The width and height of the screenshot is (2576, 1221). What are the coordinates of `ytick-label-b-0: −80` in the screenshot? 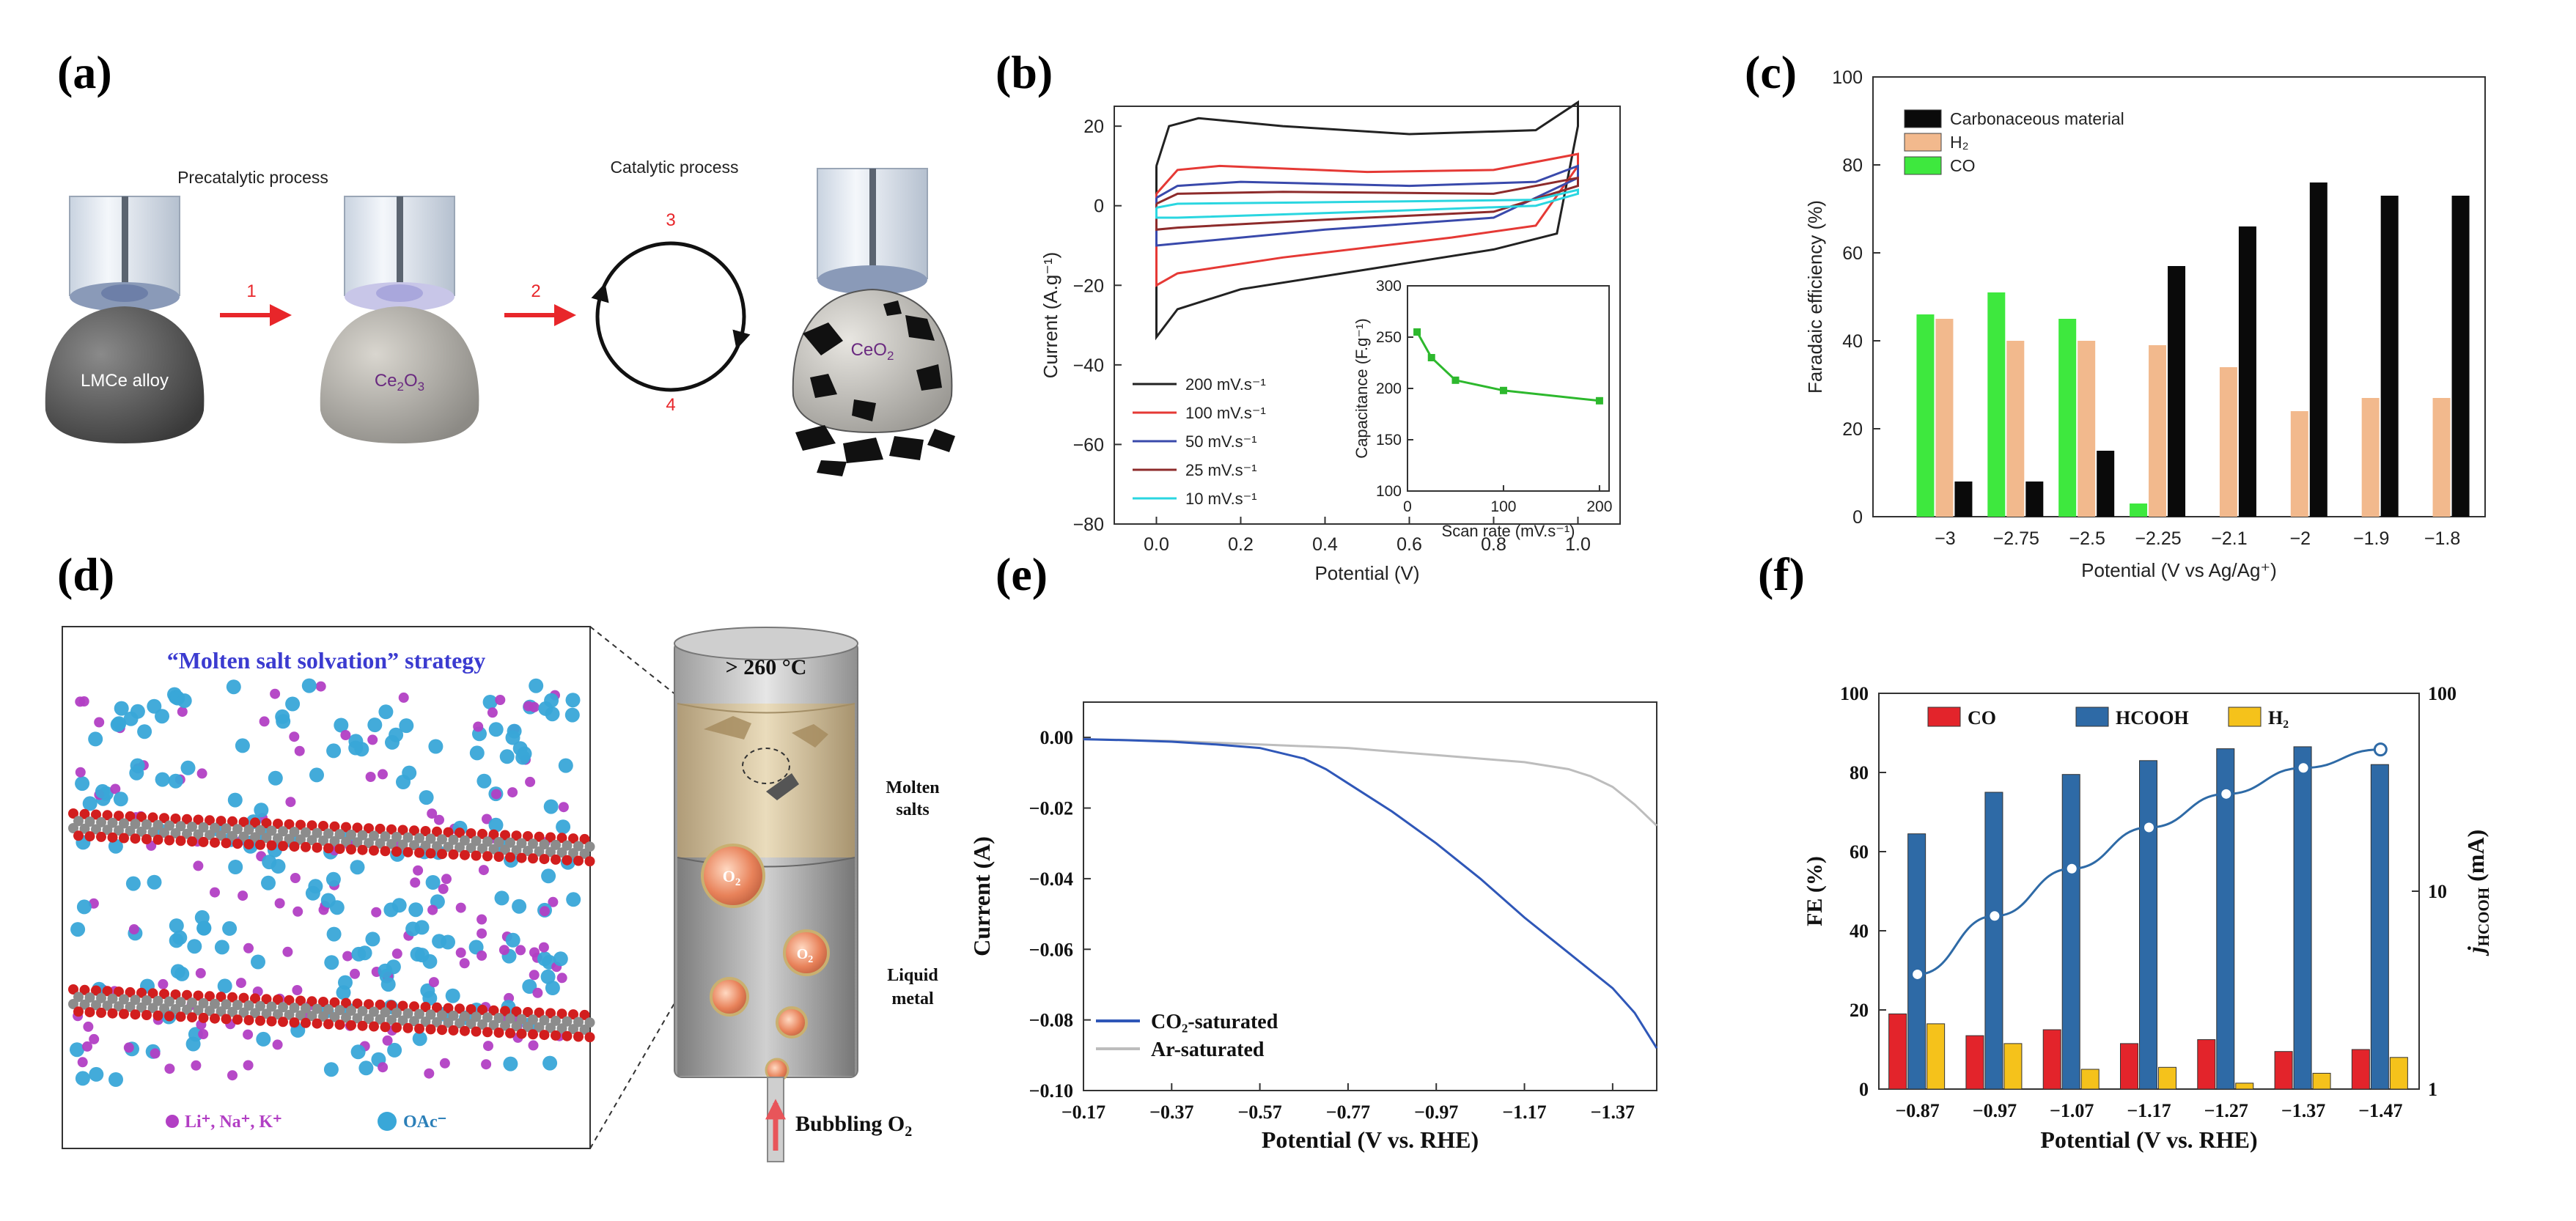 It's located at (1088, 524).